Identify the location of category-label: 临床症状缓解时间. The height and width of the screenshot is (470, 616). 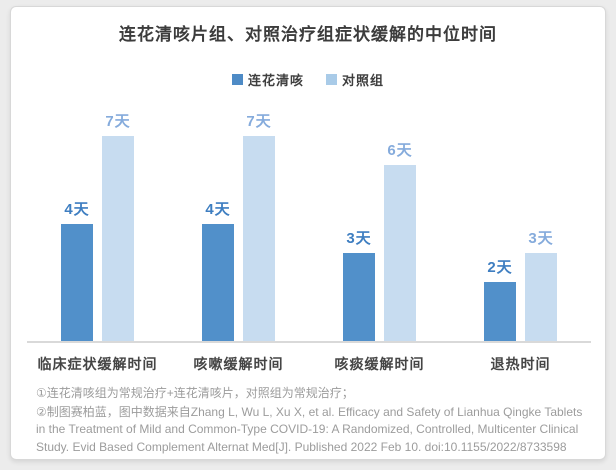
(97, 364).